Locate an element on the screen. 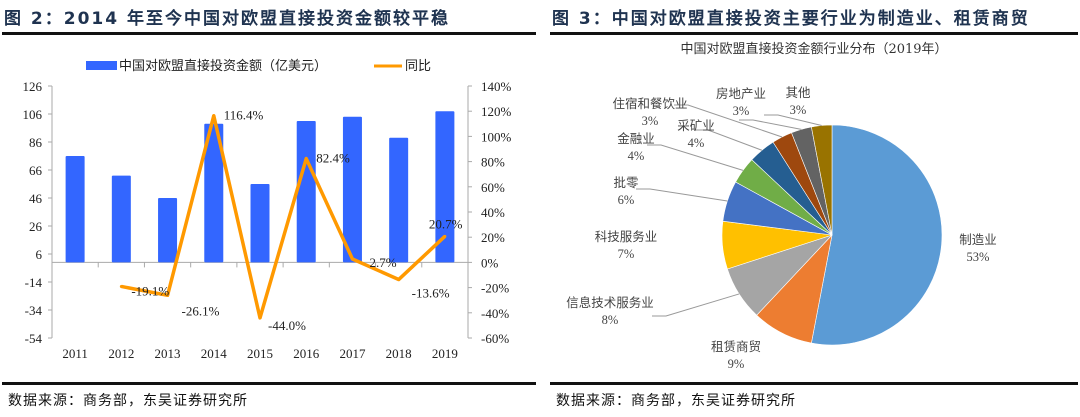  right-y-tick-label: 20% is located at coordinates (493, 237).